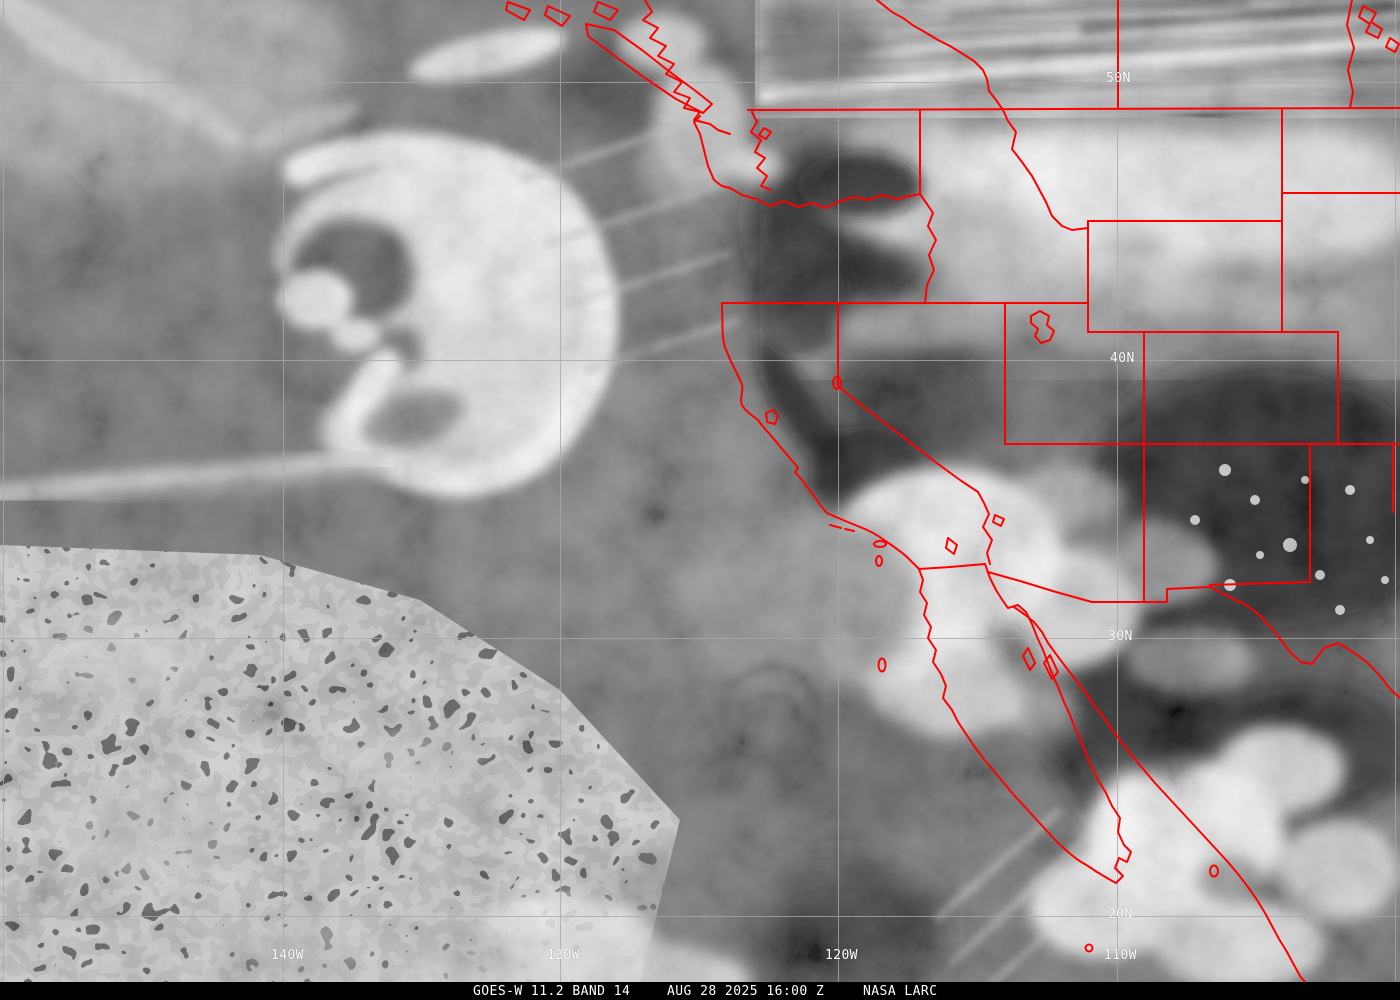  Describe the element at coordinates (1120, 914) in the screenshot. I see `lat-label-20n: 20N` at that location.